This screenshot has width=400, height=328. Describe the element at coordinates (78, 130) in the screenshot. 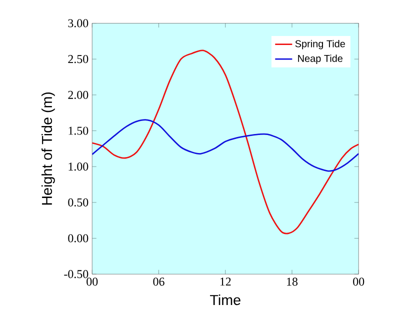

I see `y-tick-label: 1.50` at that location.